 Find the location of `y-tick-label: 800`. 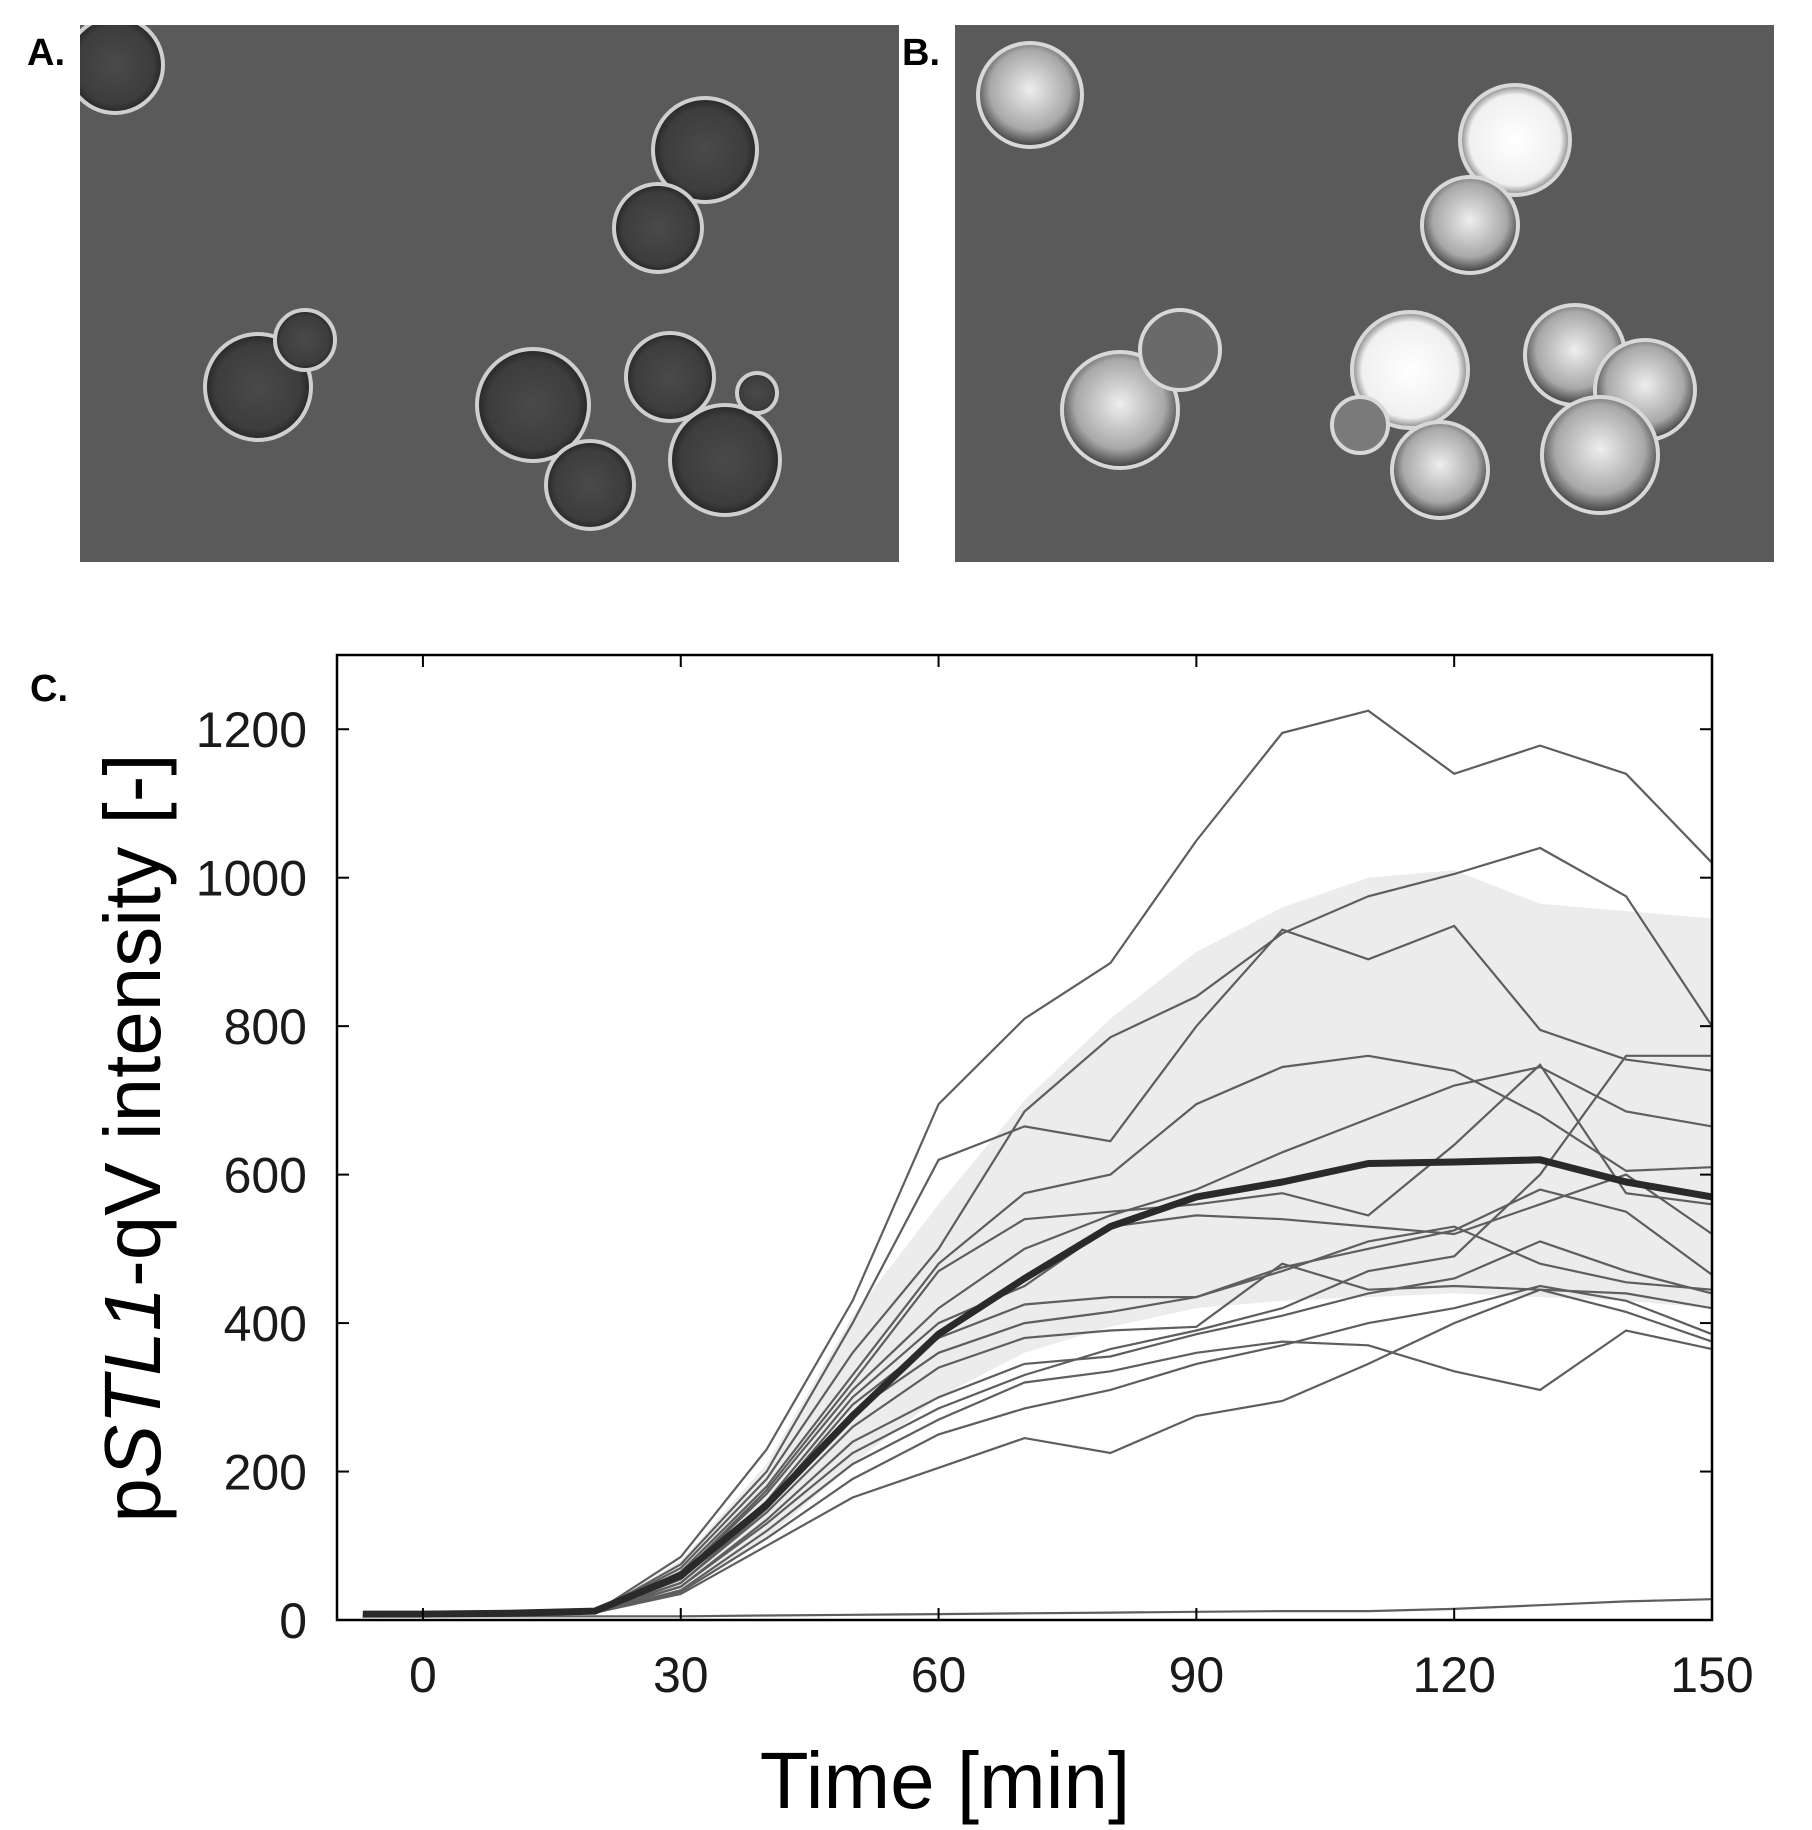

y-tick-label: 800 is located at coordinates (265, 1027).